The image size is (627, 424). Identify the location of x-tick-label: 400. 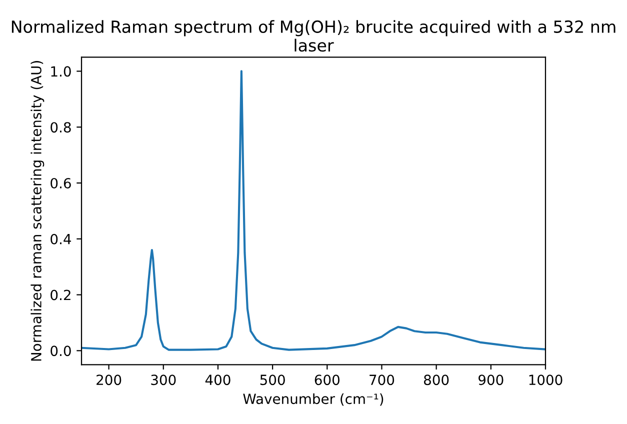
(217, 380).